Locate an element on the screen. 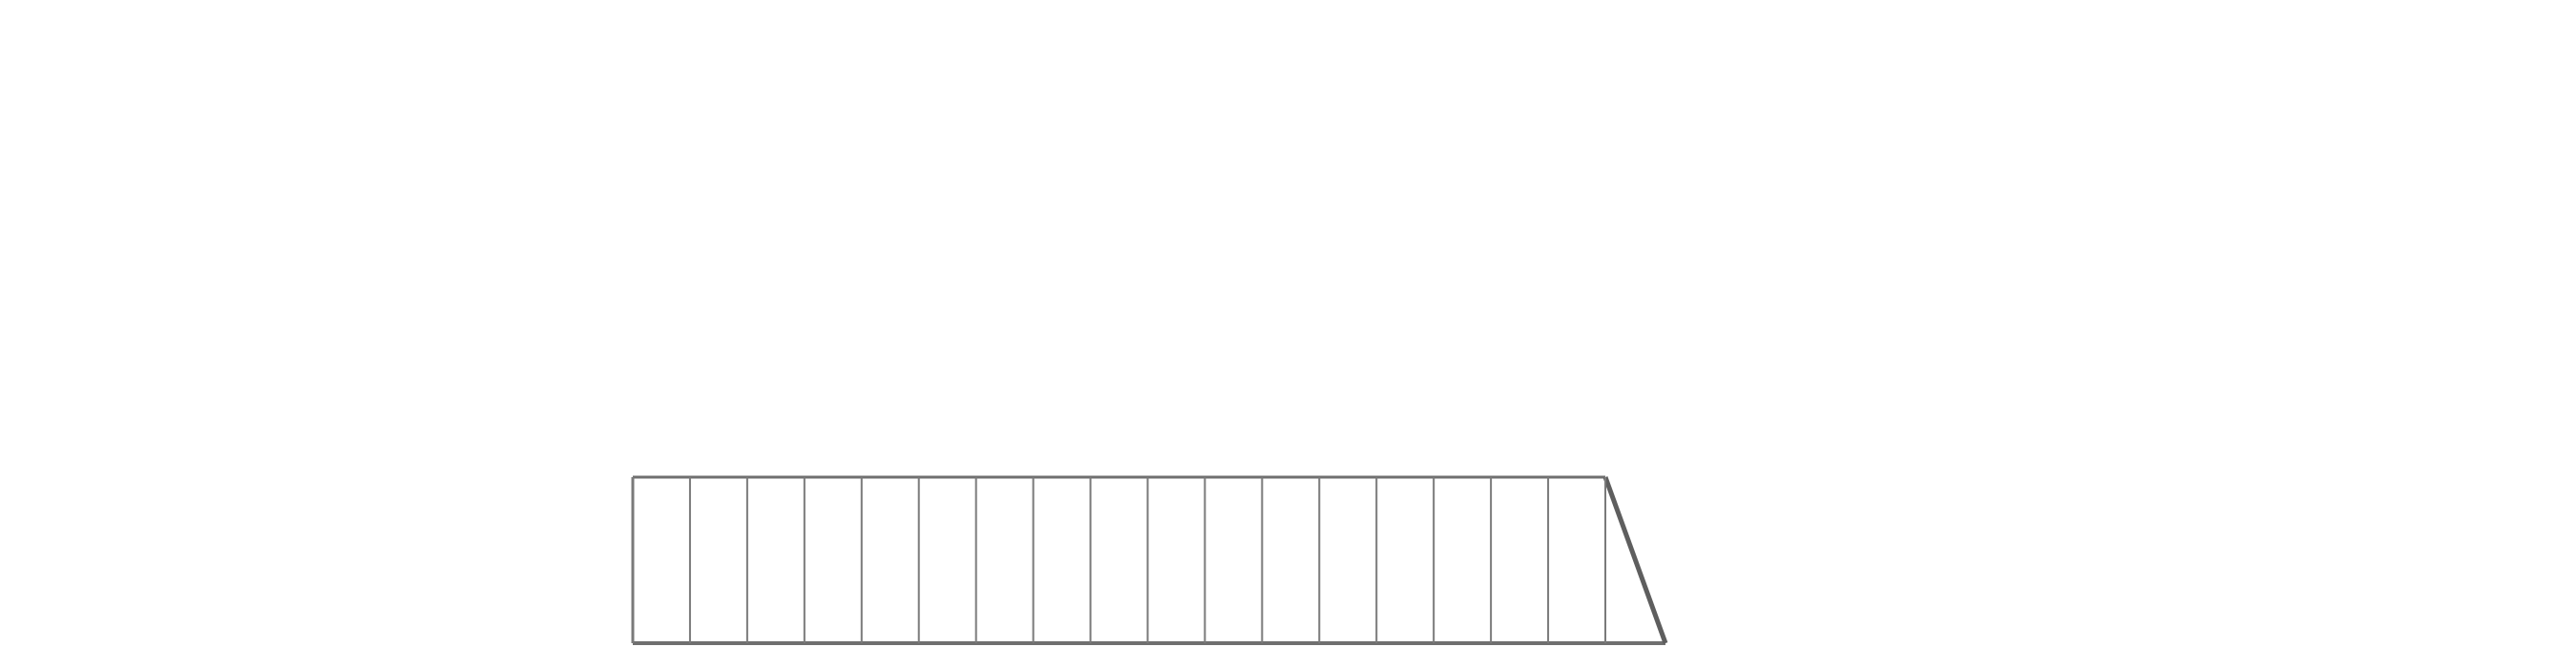  panel-dividers is located at coordinates (1118, 560).